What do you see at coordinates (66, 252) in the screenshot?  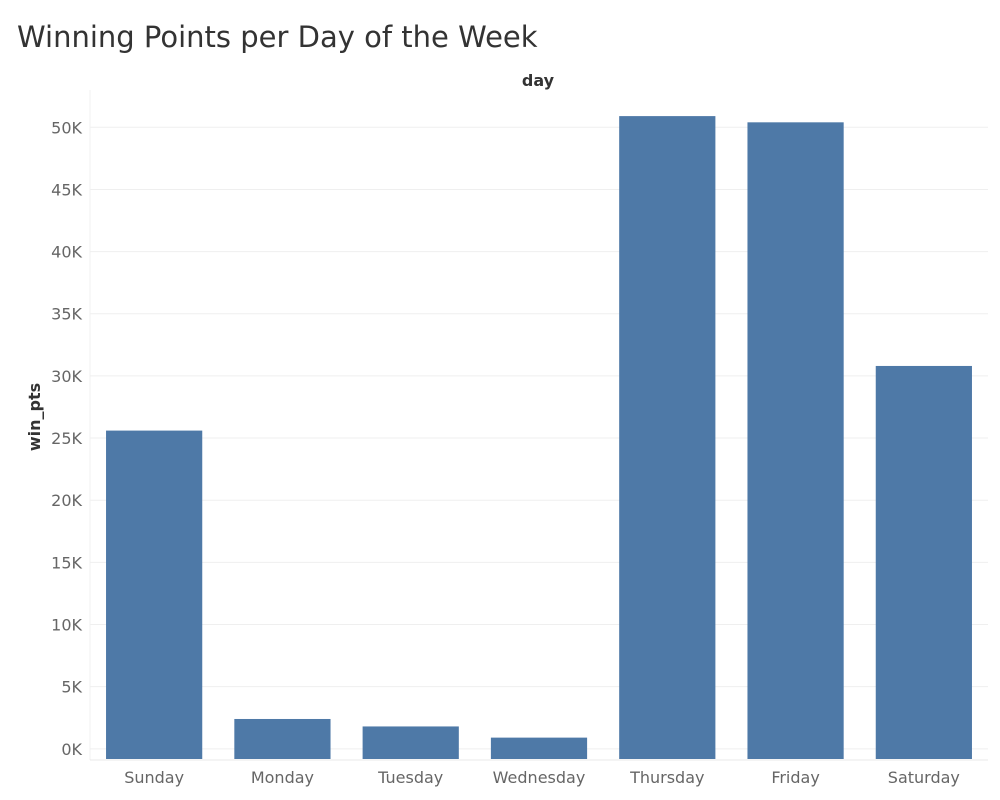 I see `y-tick-label: 40K` at bounding box center [66, 252].